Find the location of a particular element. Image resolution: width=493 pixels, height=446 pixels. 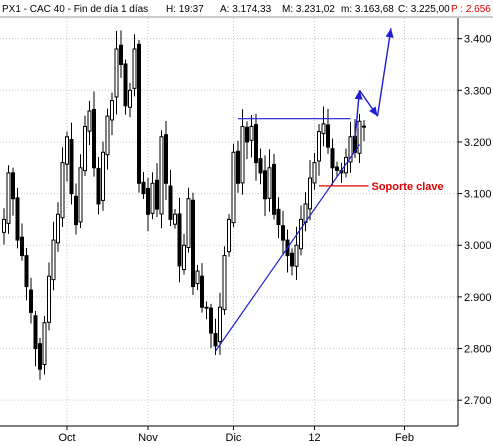

key-support-label: Soporte clave is located at coordinates (408, 187).